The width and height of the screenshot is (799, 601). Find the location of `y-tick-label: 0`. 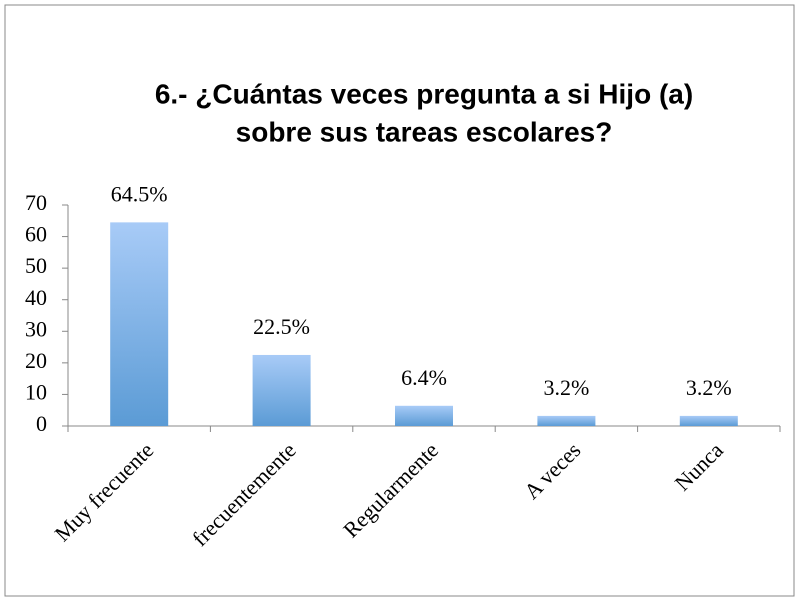

y-tick-label: 0 is located at coordinates (41, 423).